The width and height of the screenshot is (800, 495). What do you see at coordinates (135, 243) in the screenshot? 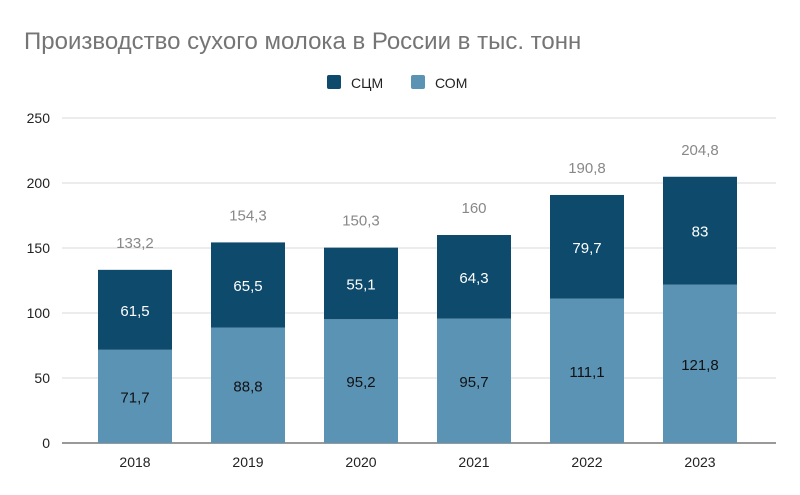
I see `total-label: 133,2` at bounding box center [135, 243].